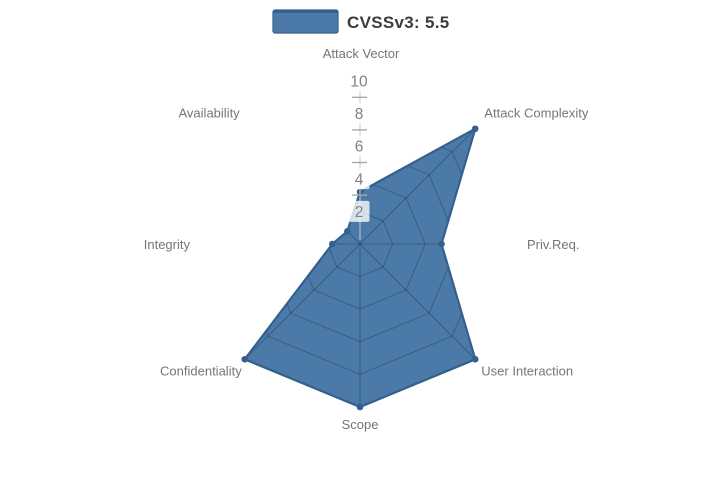 This screenshot has height=504, width=720. What do you see at coordinates (210, 113) in the screenshot?
I see `category-label-availability: Availability` at bounding box center [210, 113].